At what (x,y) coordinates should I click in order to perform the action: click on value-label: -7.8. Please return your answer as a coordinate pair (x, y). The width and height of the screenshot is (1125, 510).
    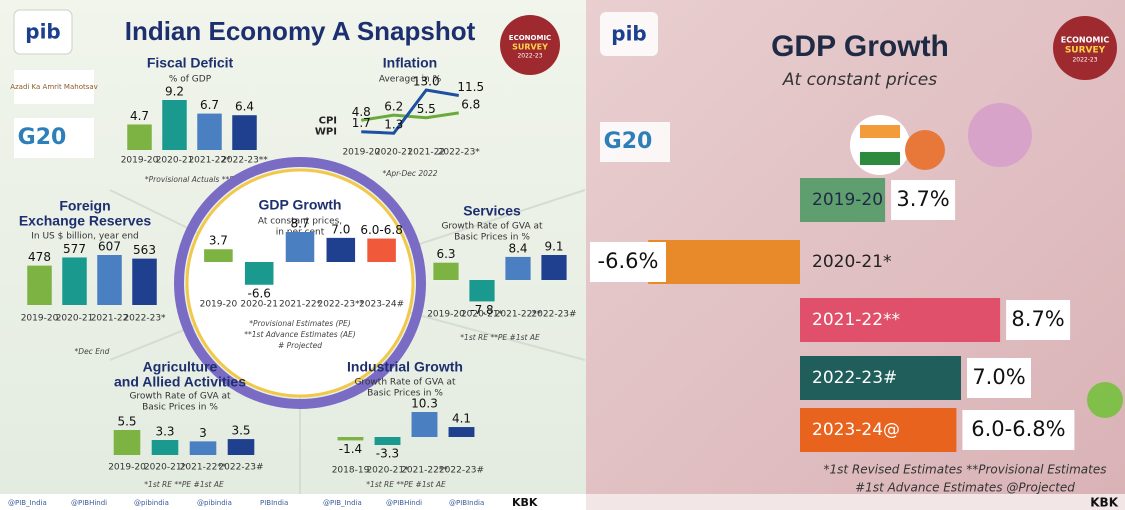
    Looking at the image, I should click on (481, 310).